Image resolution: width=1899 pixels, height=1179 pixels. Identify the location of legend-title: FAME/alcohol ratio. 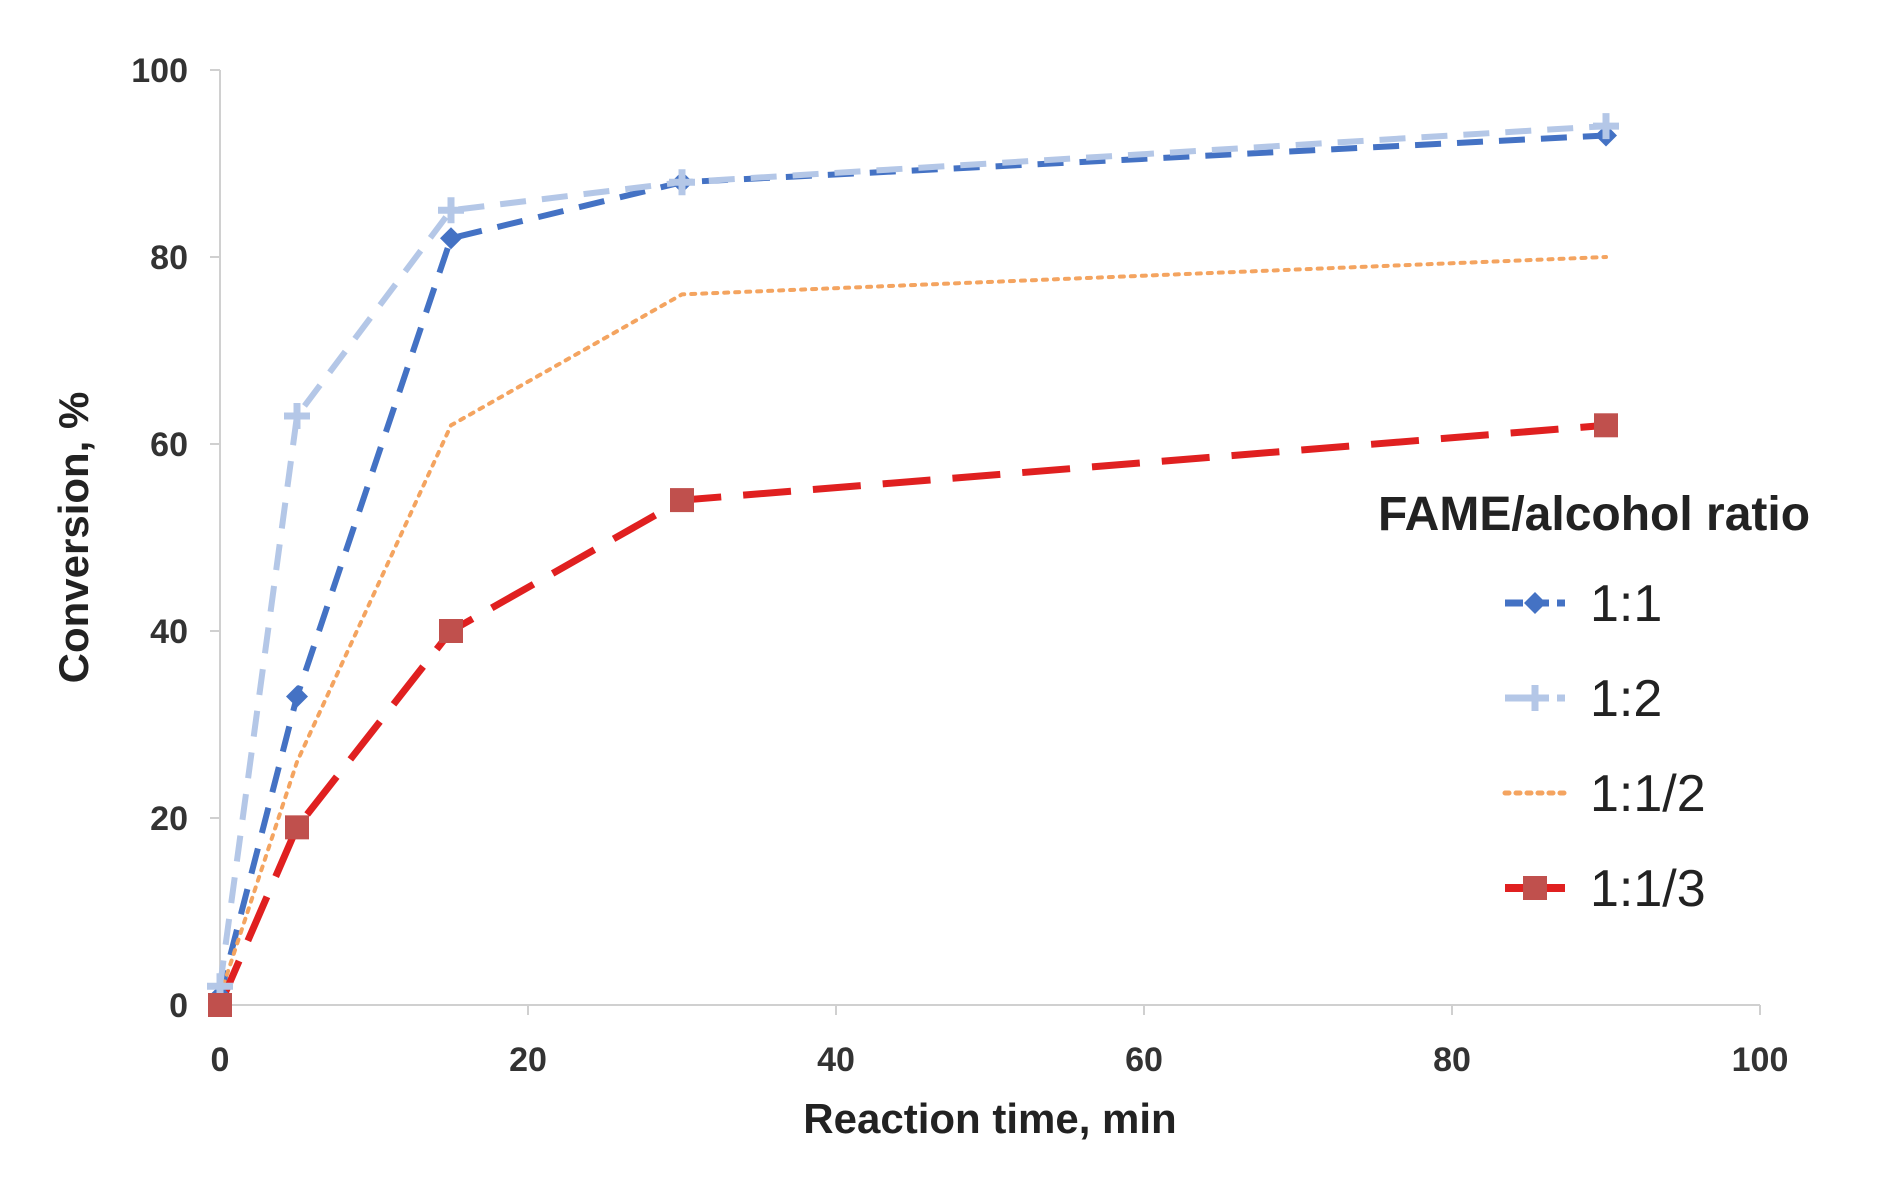
(1594, 514).